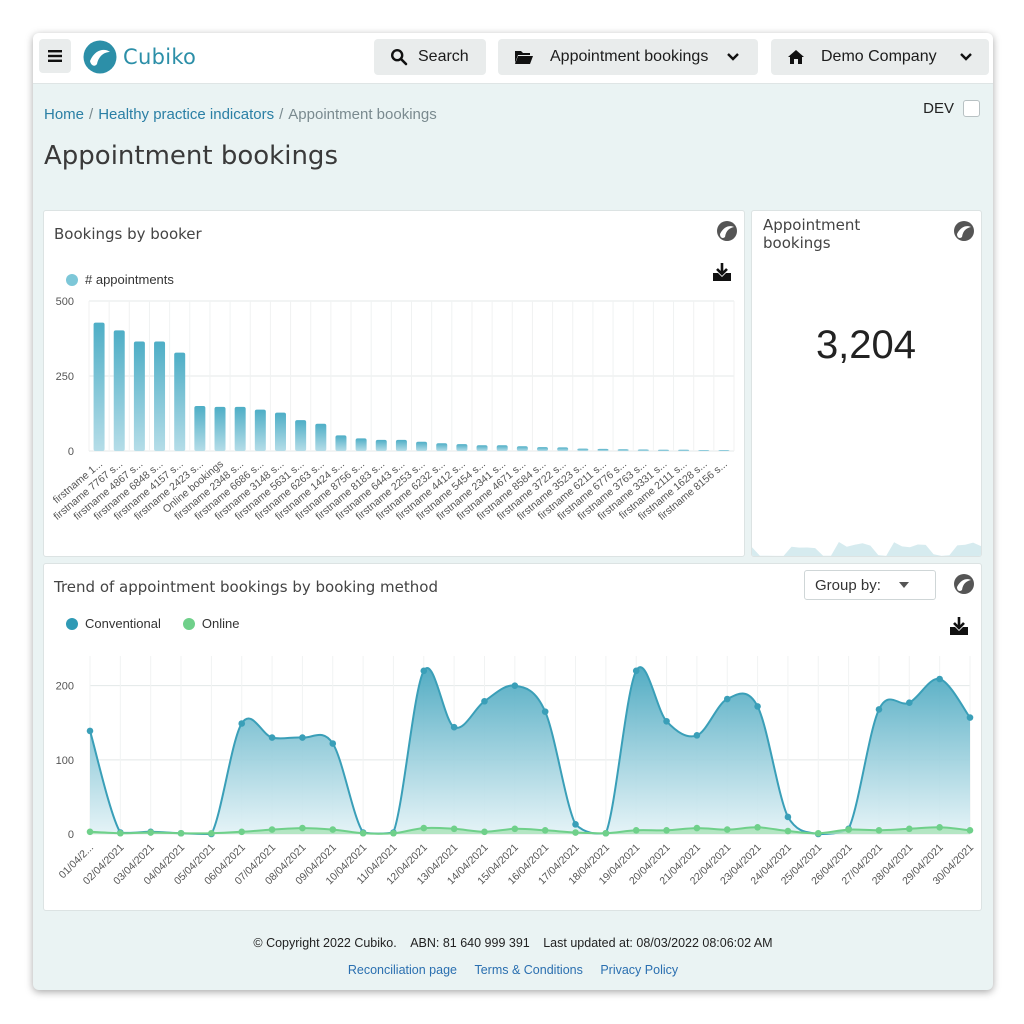 Image resolution: width=1024 pixels, height=1024 pixels. What do you see at coordinates (812, 225) in the screenshot?
I see `kpi-title-line1: Appointment` at bounding box center [812, 225].